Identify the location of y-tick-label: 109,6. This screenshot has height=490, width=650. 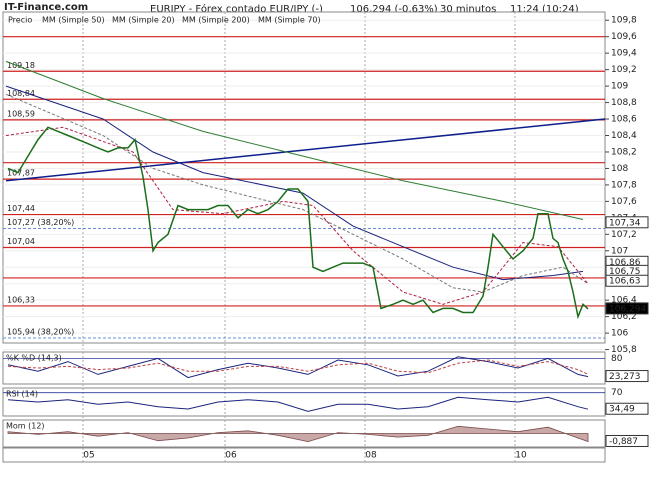
(624, 37).